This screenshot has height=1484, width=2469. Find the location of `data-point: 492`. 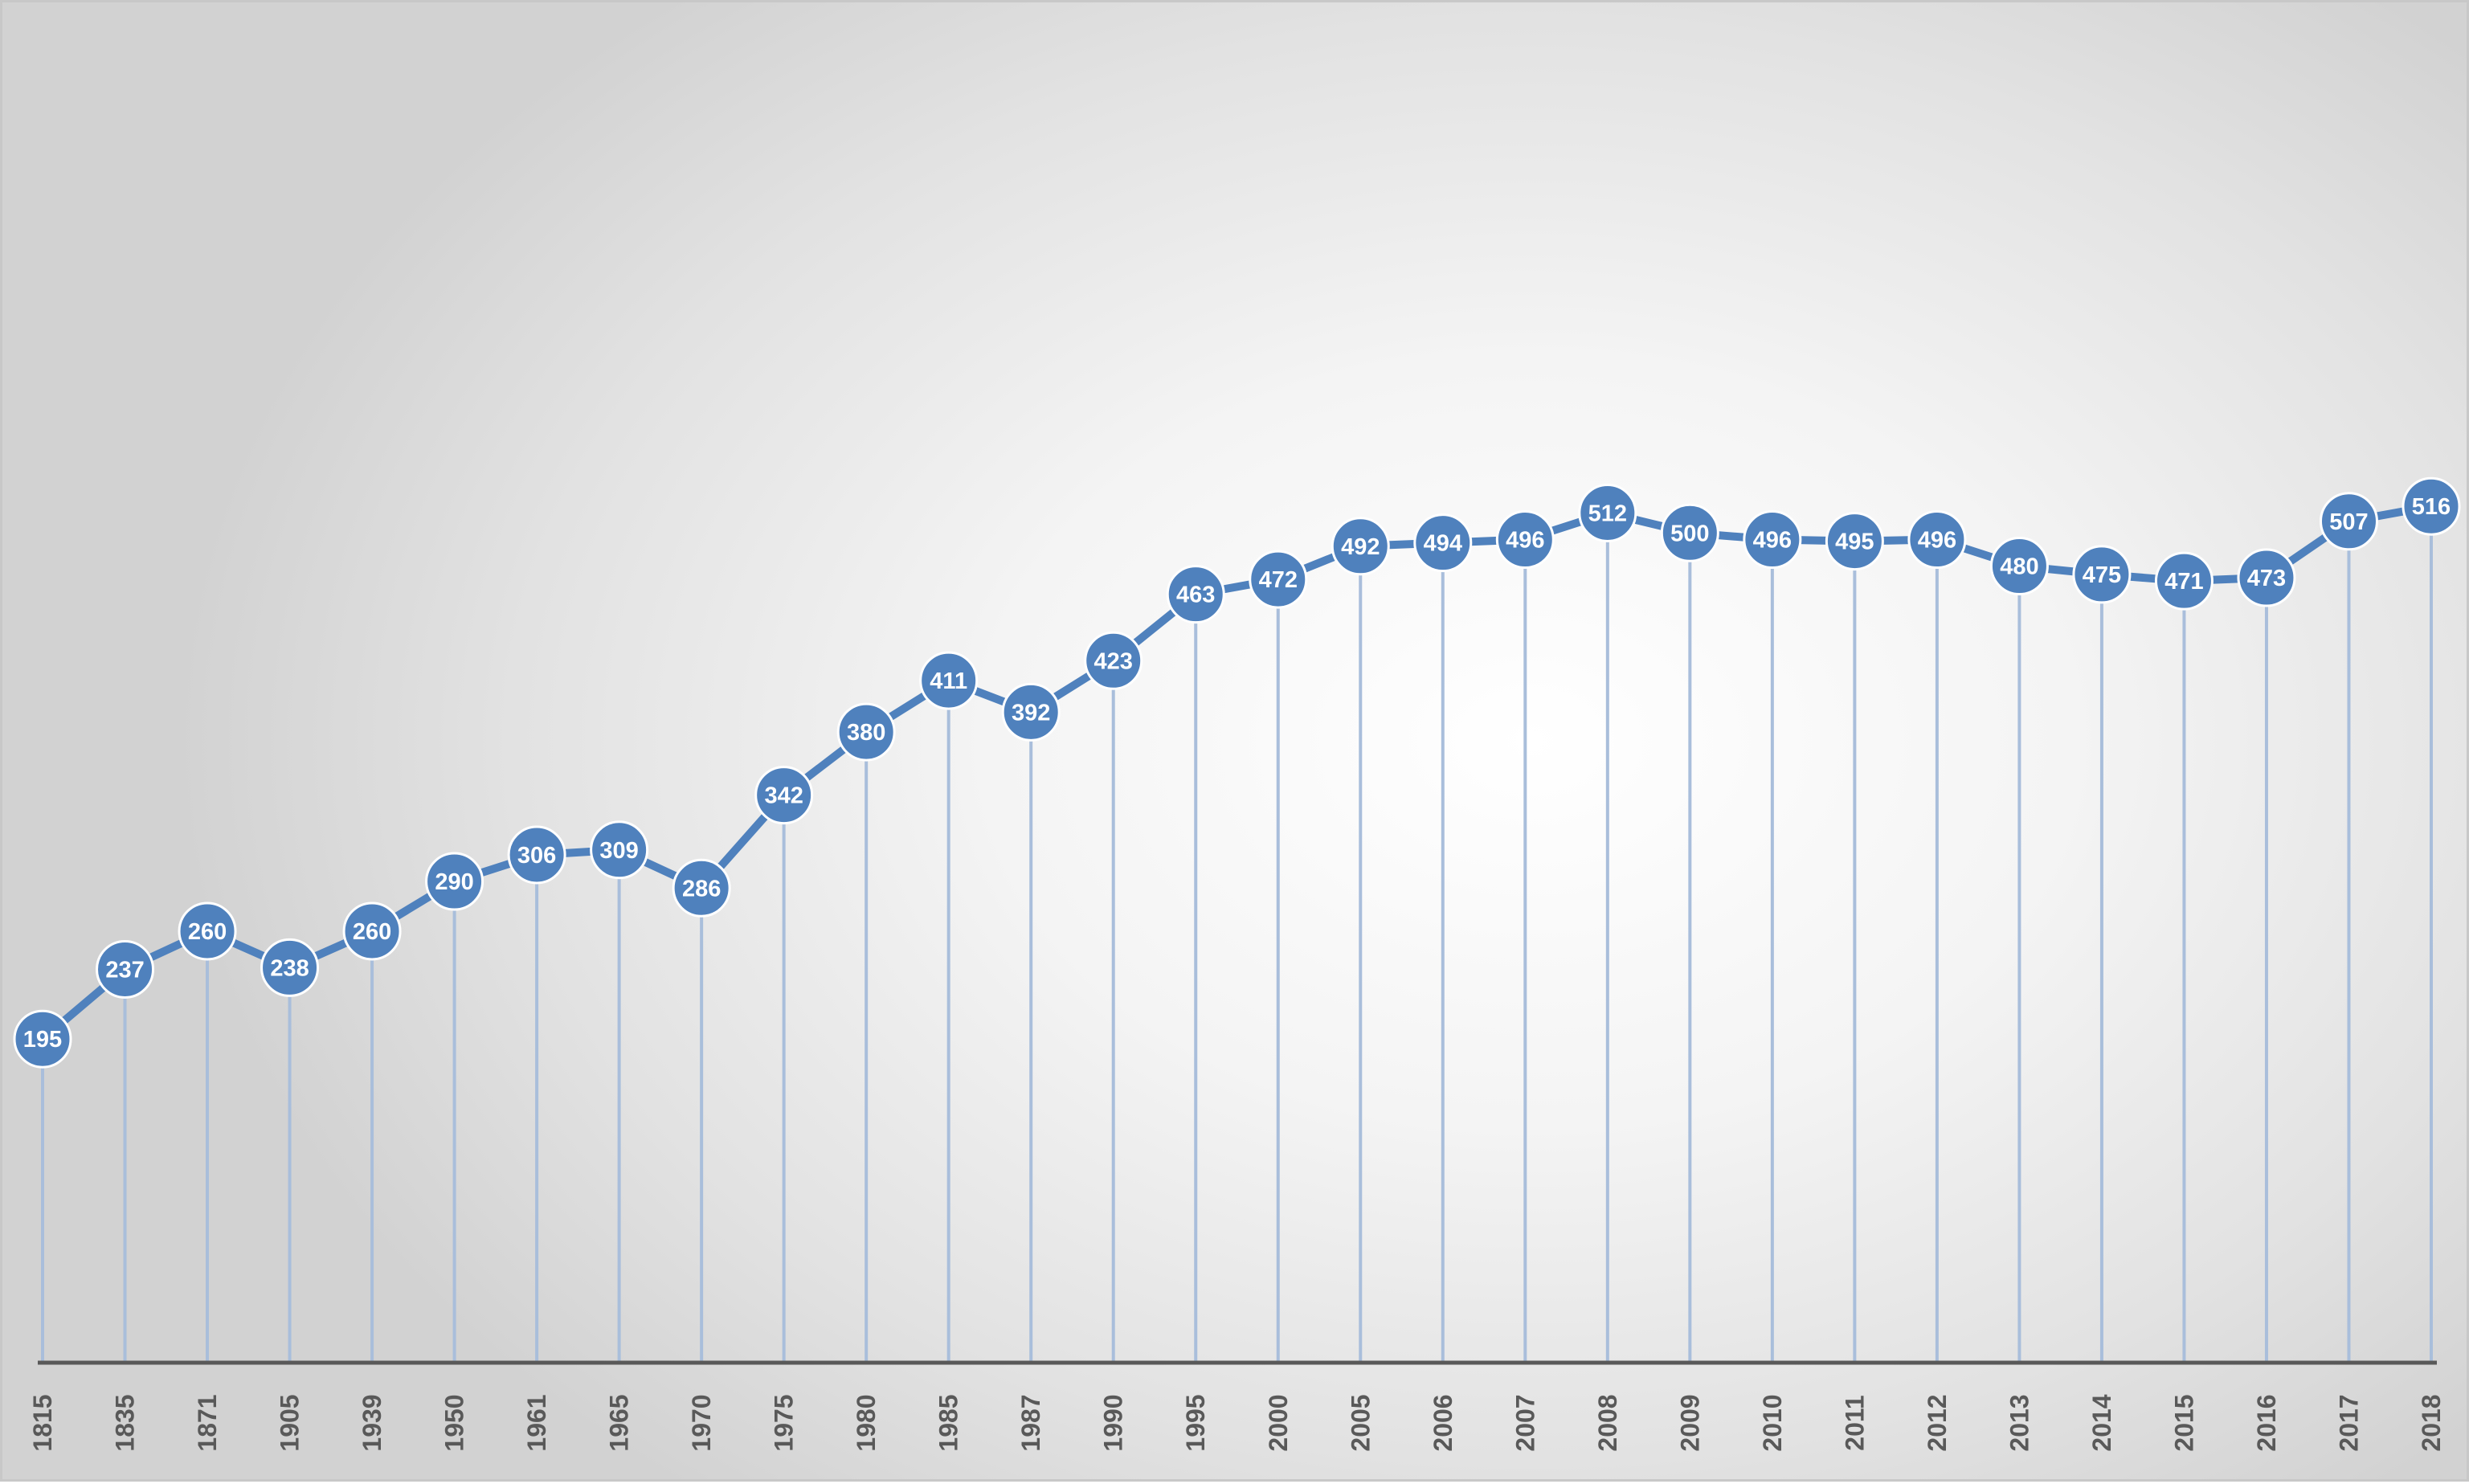

data-point: 492 is located at coordinates (1361, 546).